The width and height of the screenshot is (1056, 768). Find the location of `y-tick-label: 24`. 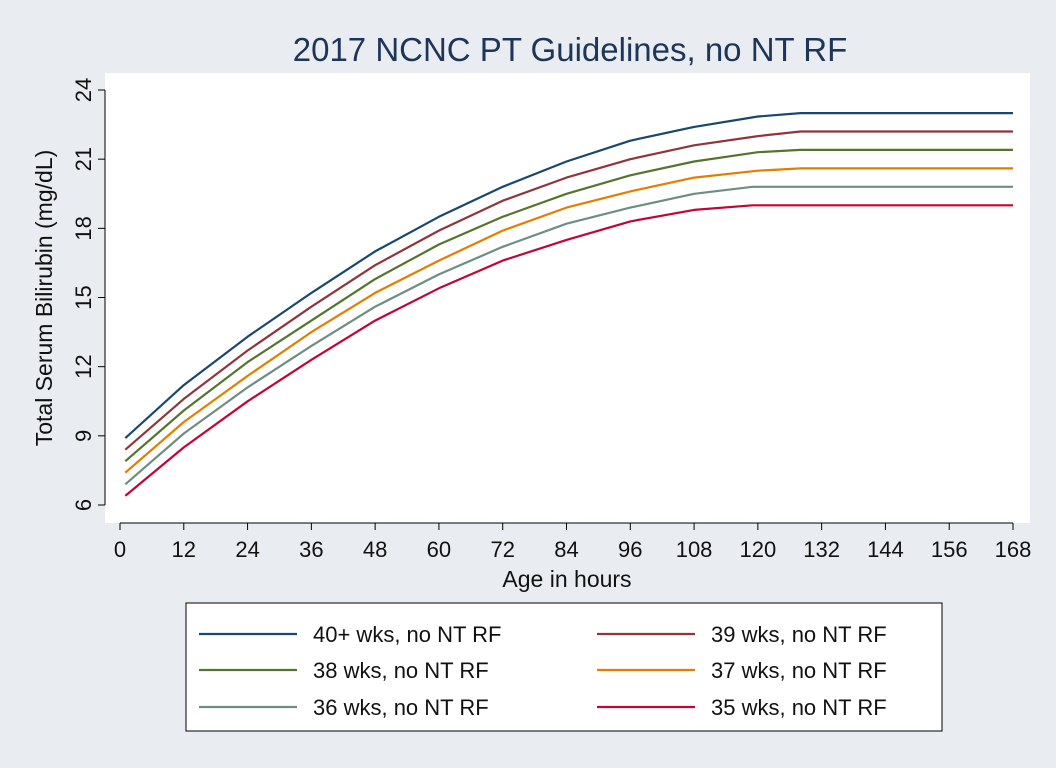

y-tick-label: 24 is located at coordinates (83, 90).